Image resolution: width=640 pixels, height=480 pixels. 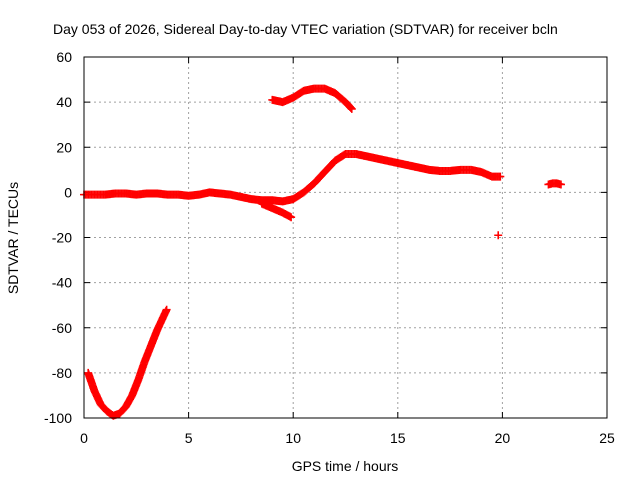 What do you see at coordinates (560, 184) in the screenshot?
I see `data-point-late-segment` at bounding box center [560, 184].